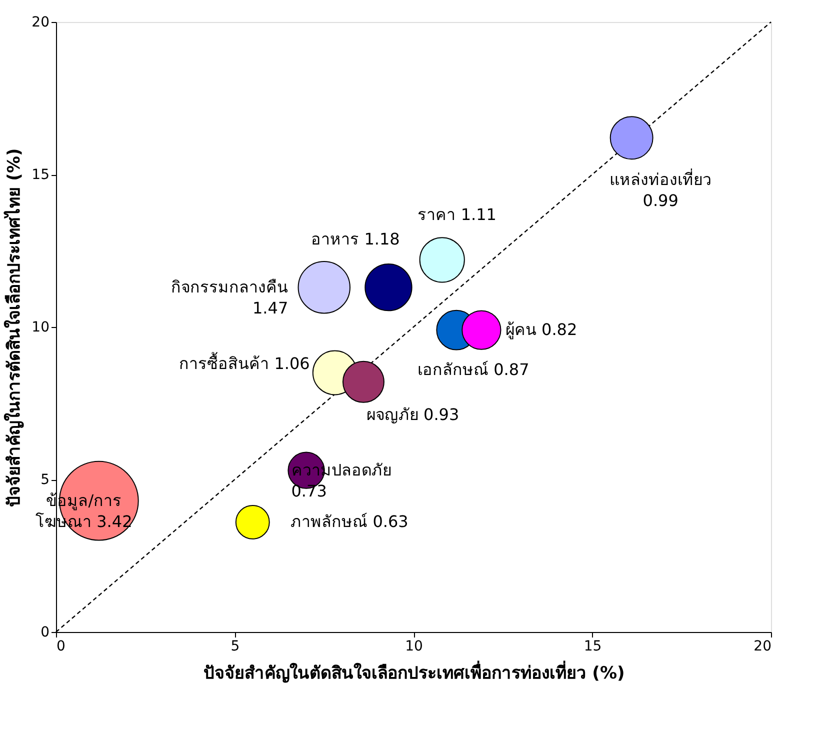 This screenshot has height=731, width=819. I want to click on annotation: ราคา 1.11, so click(457, 214).